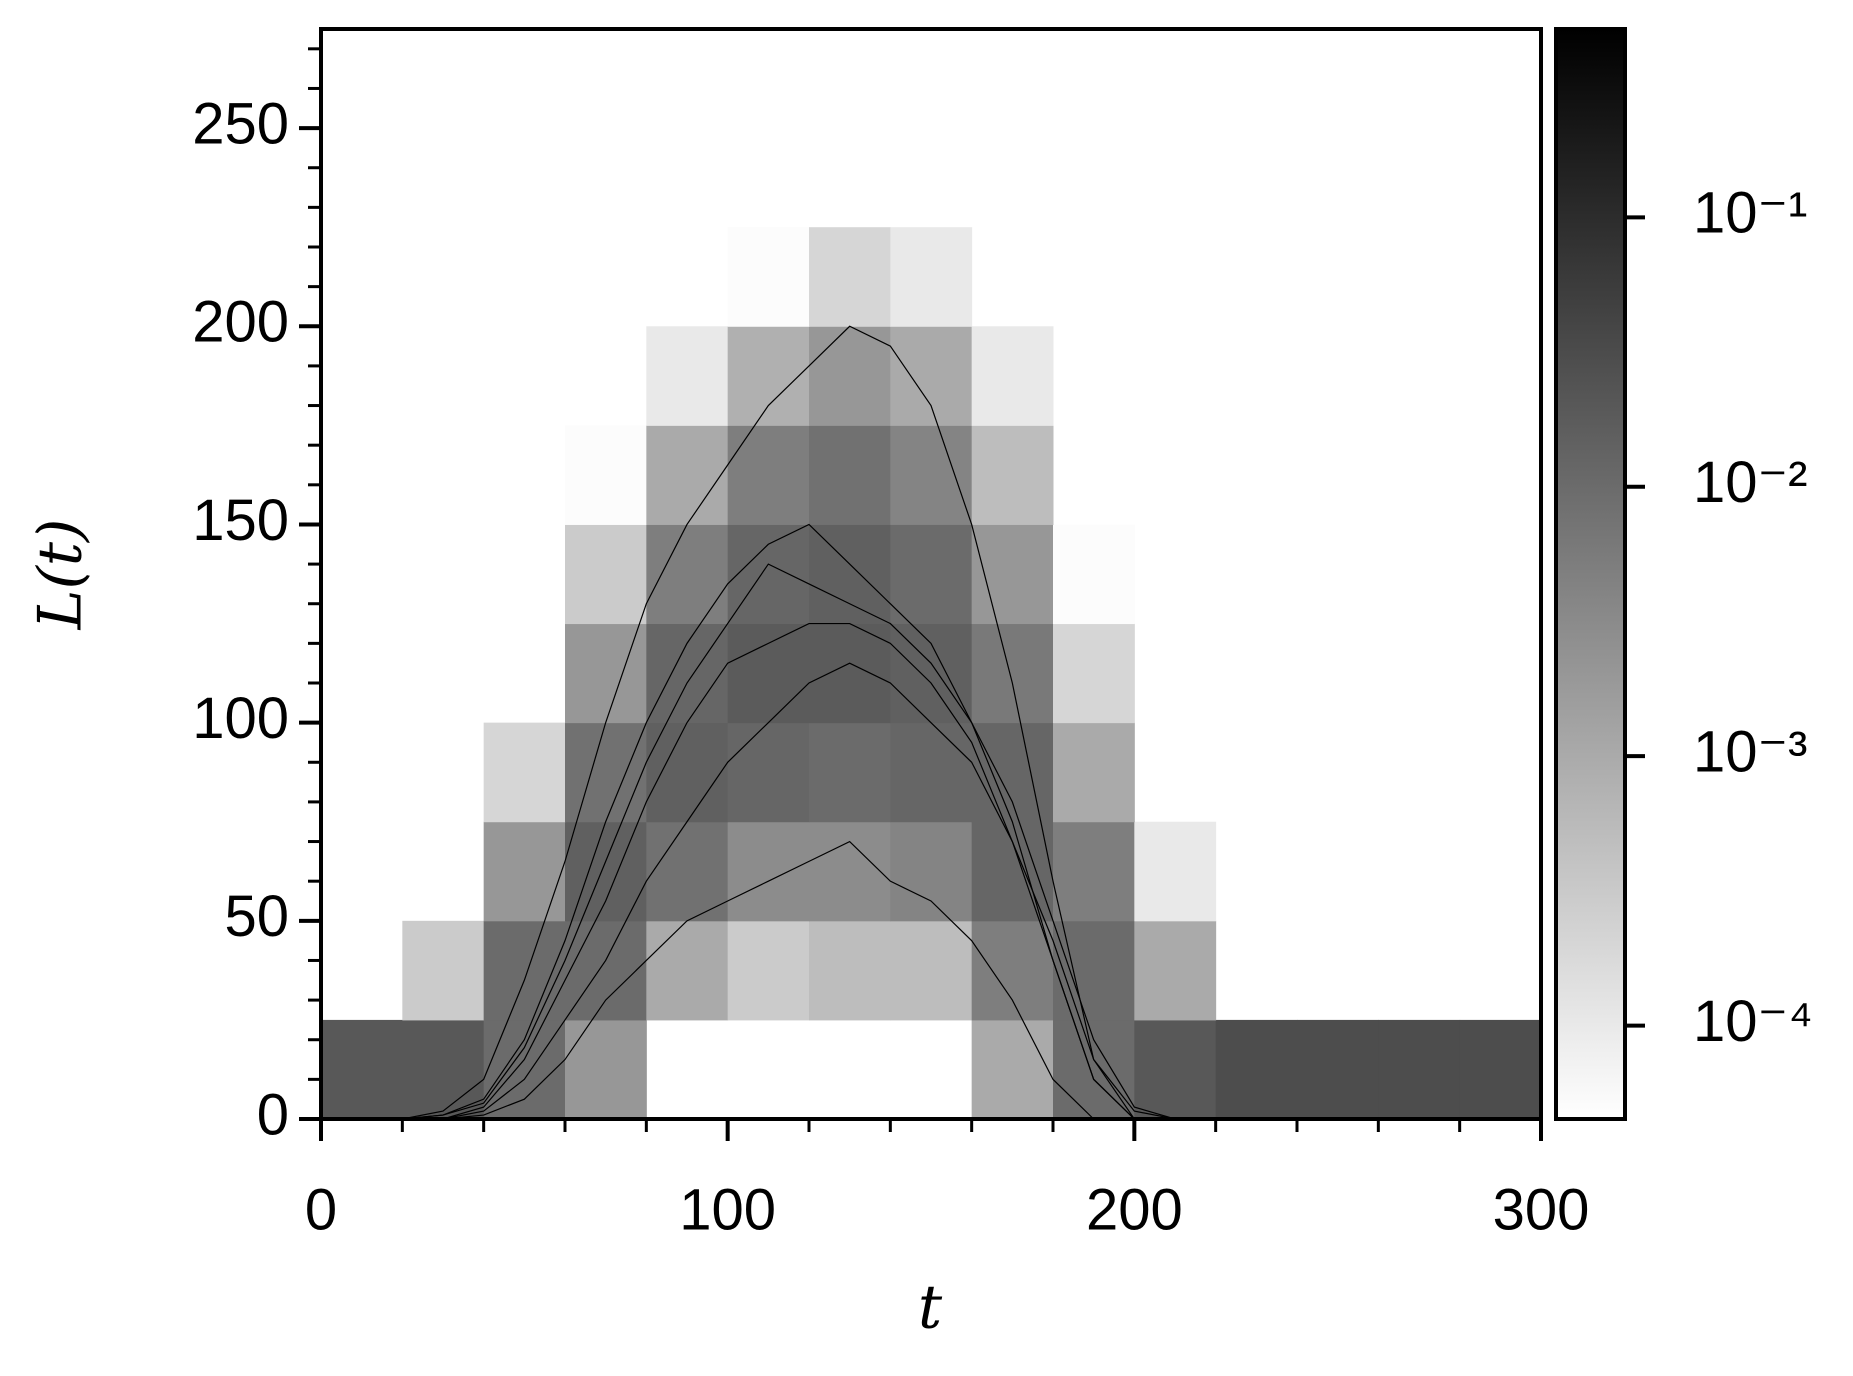  What do you see at coordinates (61, 575) in the screenshot?
I see `y-axis-label: L(t)` at bounding box center [61, 575].